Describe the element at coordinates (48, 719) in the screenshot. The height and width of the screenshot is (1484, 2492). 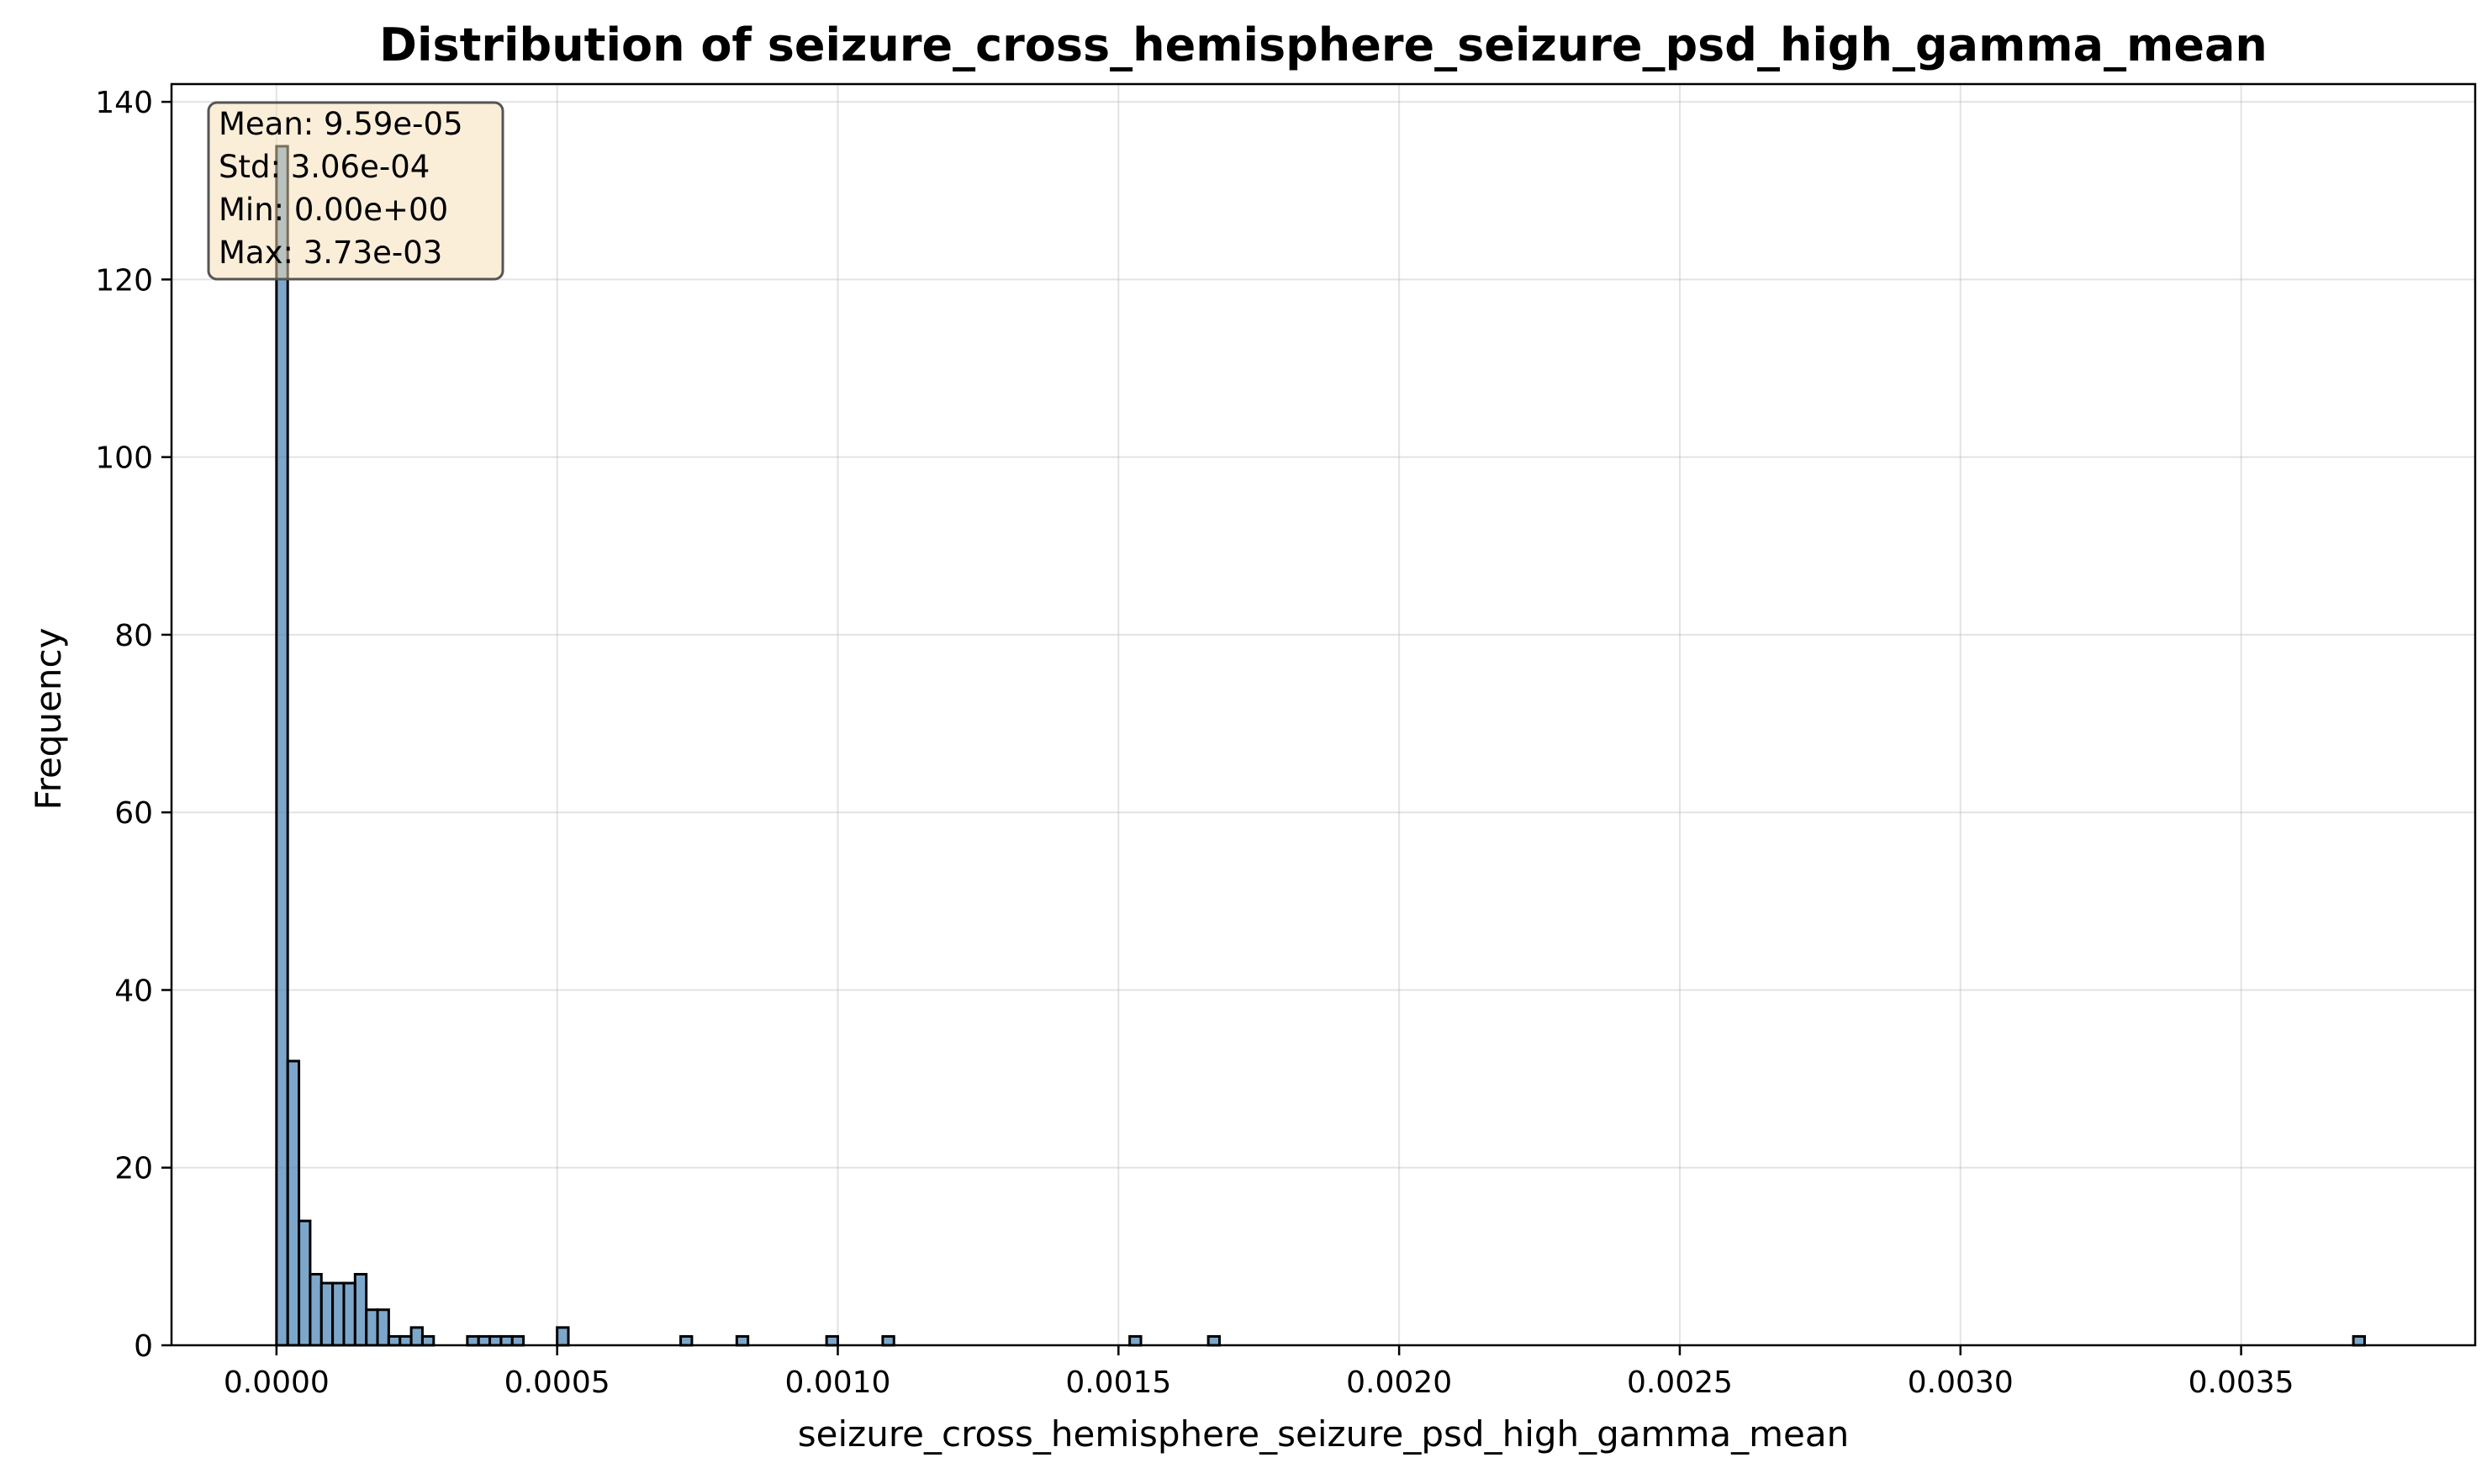
I see `y-axis-label: Frequency` at that location.